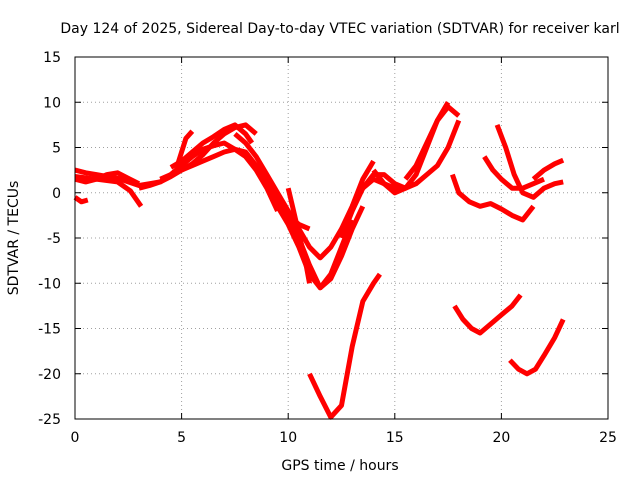 This screenshot has height=480, width=640. What do you see at coordinates (548, 169) in the screenshot?
I see `series-s24` at bounding box center [548, 169].